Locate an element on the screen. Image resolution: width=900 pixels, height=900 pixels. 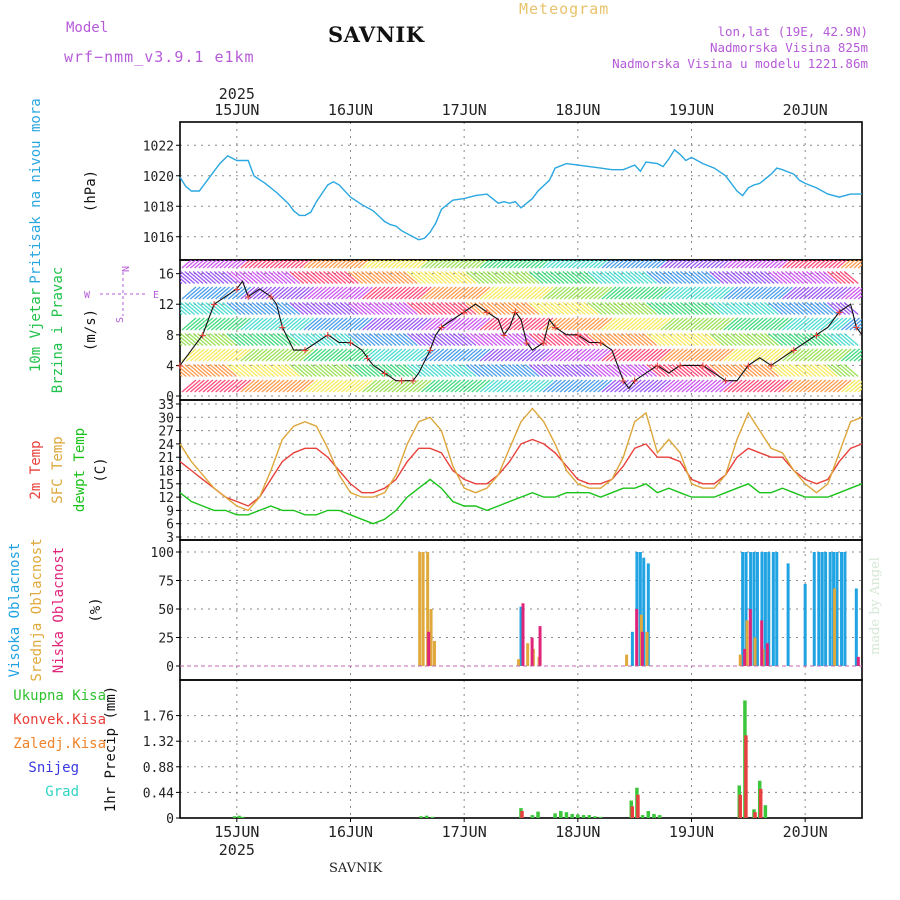
compass-s: S is located at coordinates (120, 320).